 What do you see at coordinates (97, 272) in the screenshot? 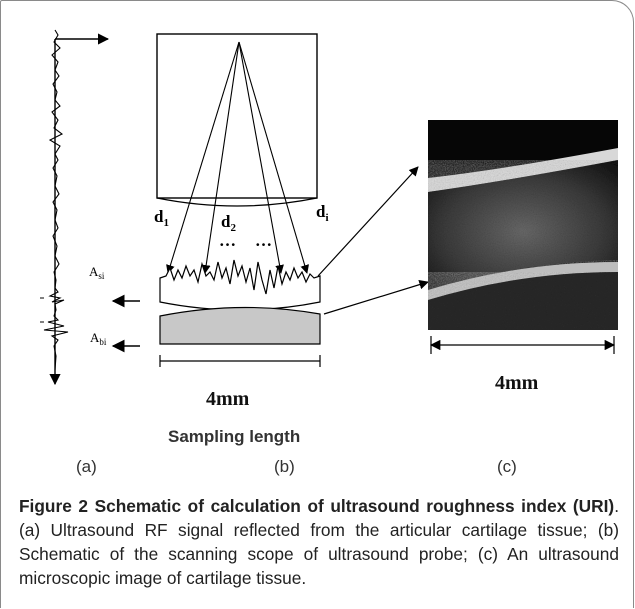
I see `asi-label: Asi` at bounding box center [97, 272].